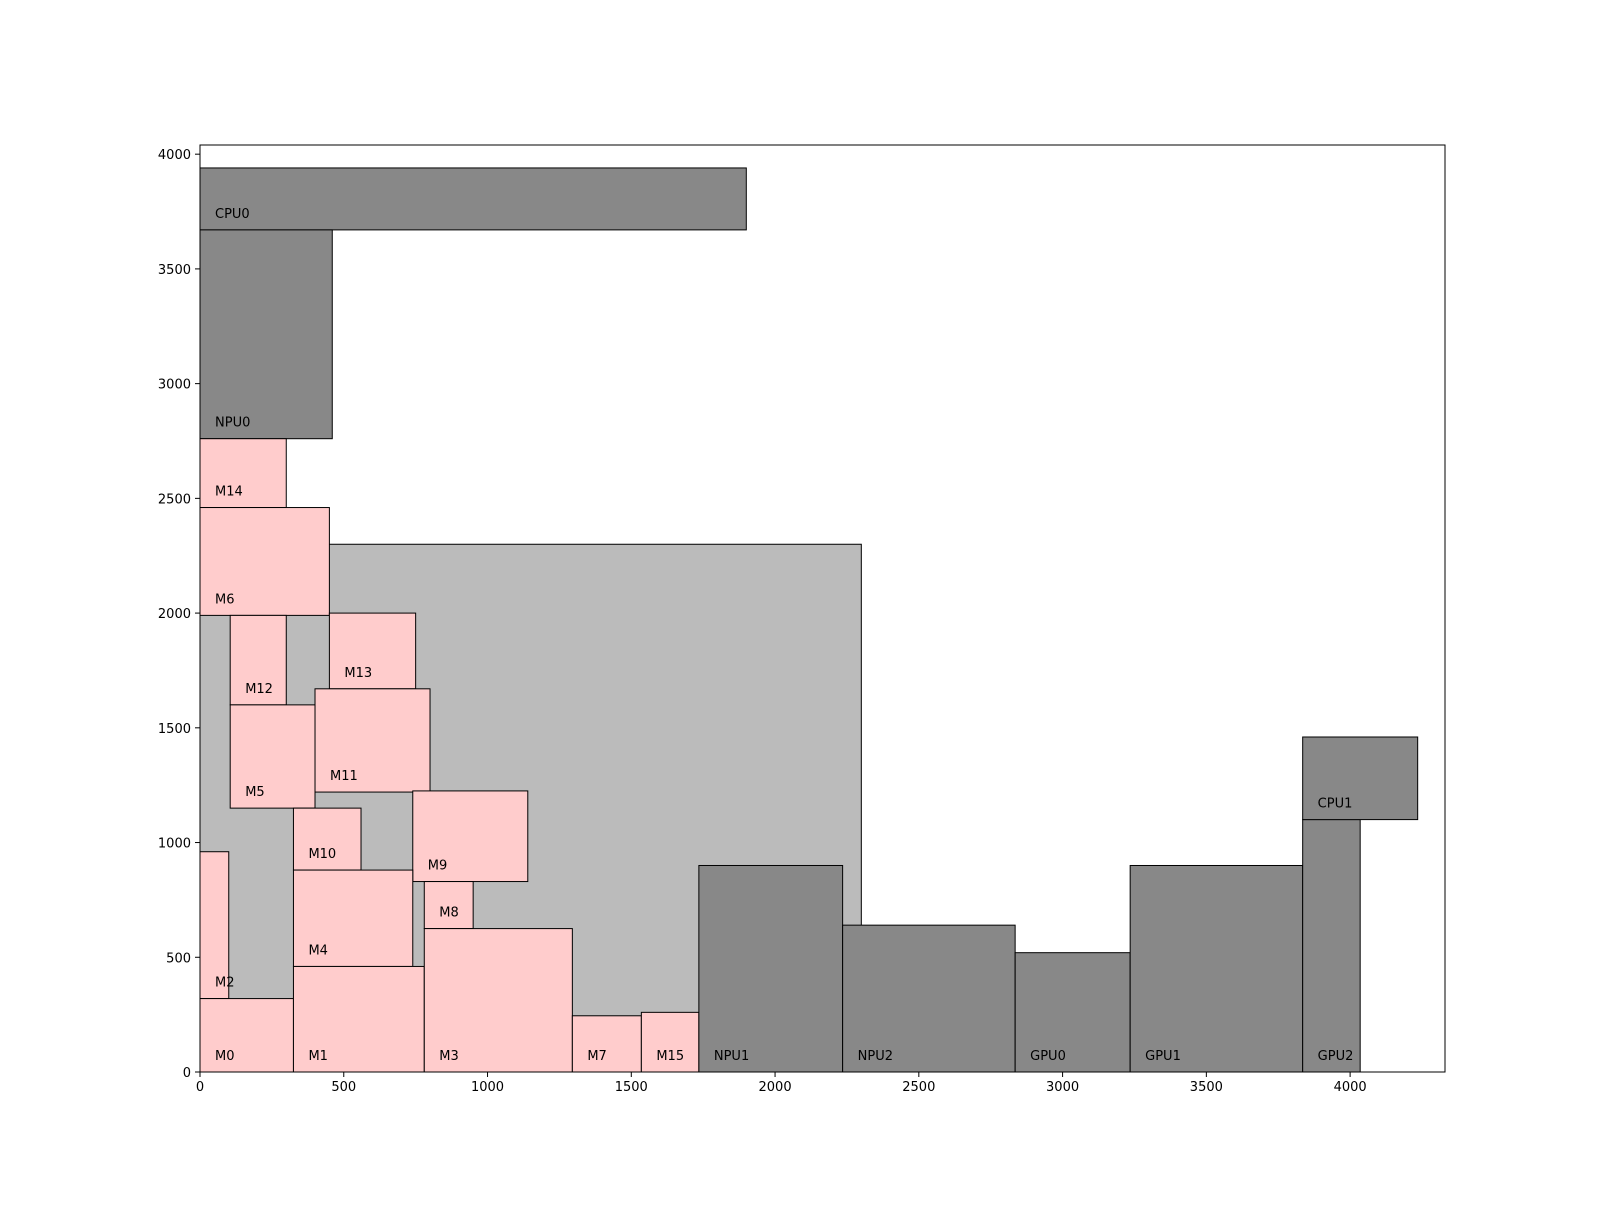 The height and width of the screenshot is (1205, 1600). I want to click on block-label-m6: M6, so click(225, 599).